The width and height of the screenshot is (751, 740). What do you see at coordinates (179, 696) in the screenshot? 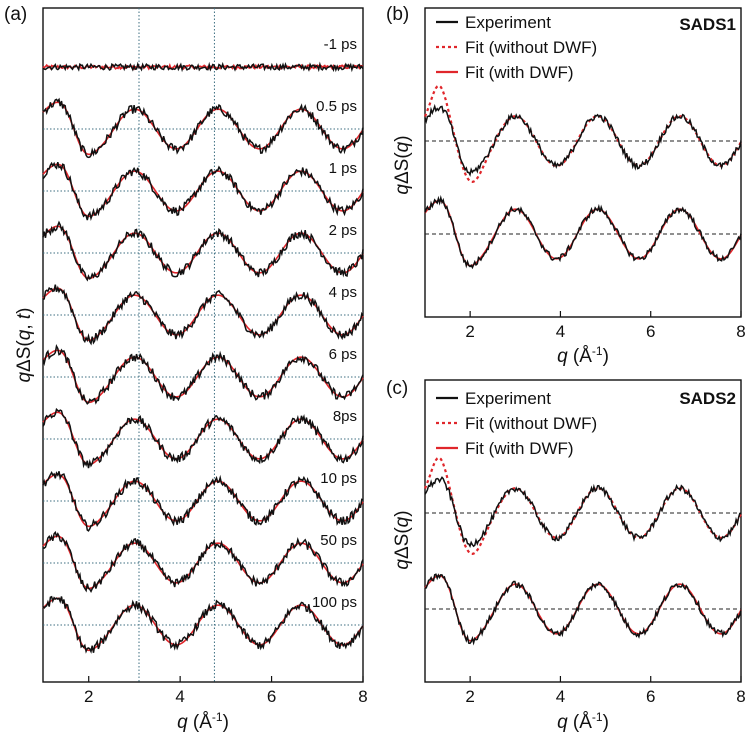
I see `panel-a-tick-label: 4` at bounding box center [179, 696].